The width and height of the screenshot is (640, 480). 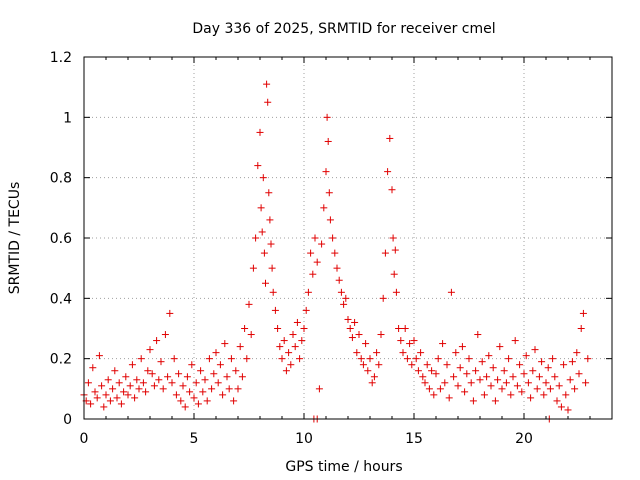 I want to click on x-tick-label: 20, so click(x=524, y=439).